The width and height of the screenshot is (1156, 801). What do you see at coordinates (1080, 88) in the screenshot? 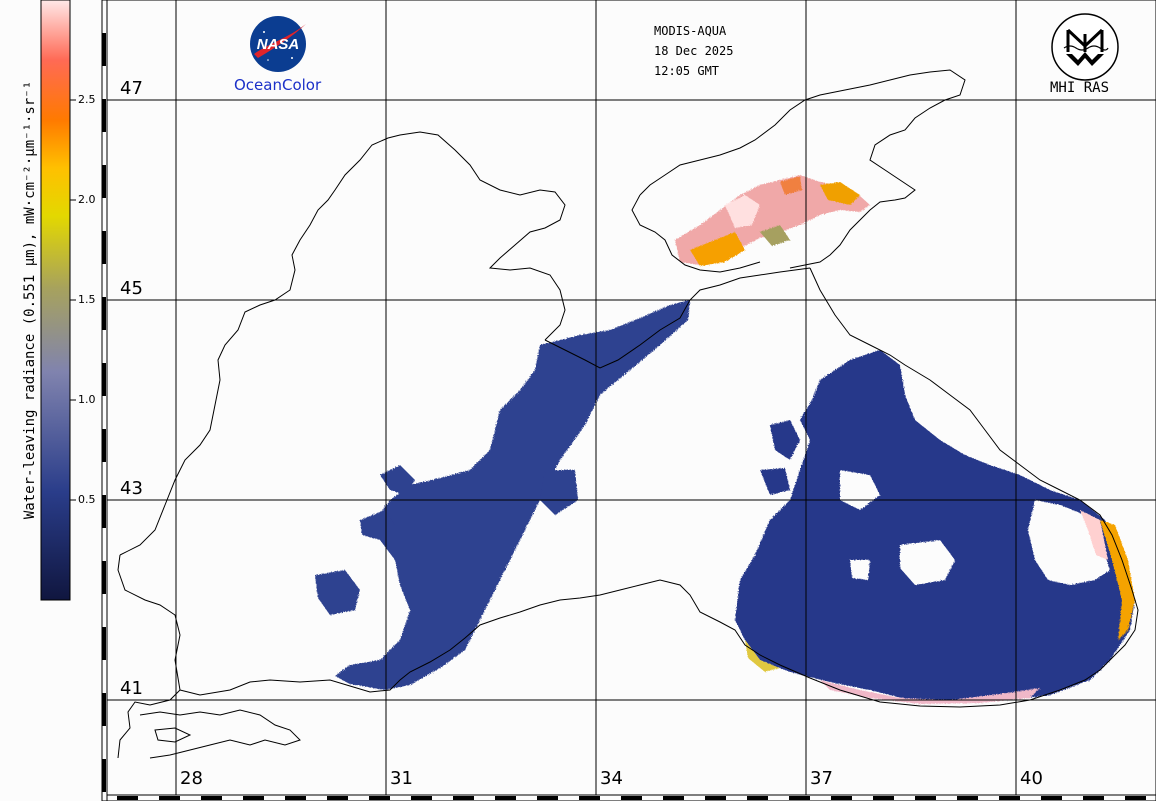
I see `mhi-ras-text: MHI RAS` at bounding box center [1080, 88].